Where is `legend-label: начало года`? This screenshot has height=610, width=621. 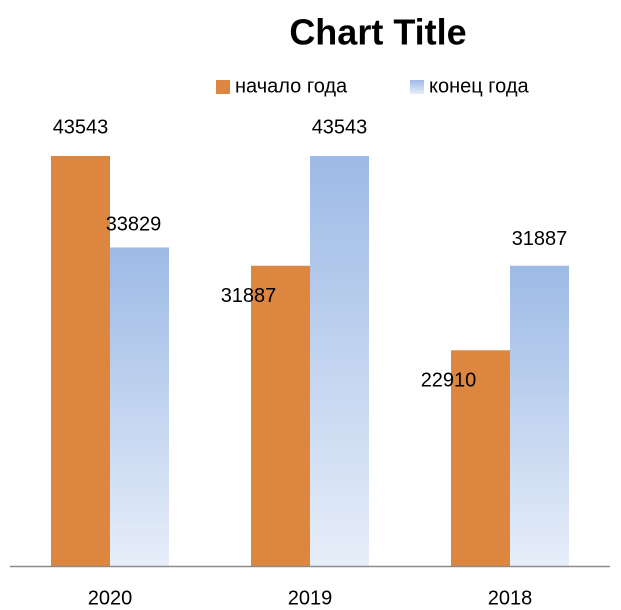
legend-label: начало года is located at coordinates (291, 86).